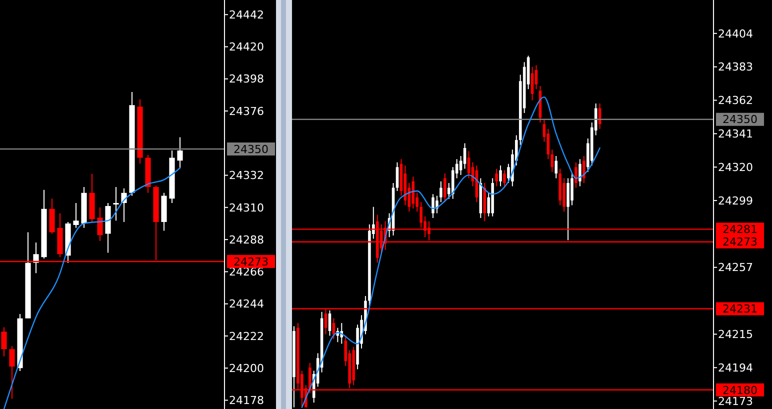 The width and height of the screenshot is (772, 409). Describe the element at coordinates (740, 309) in the screenshot. I see `ref-line-label: 24231` at that location.